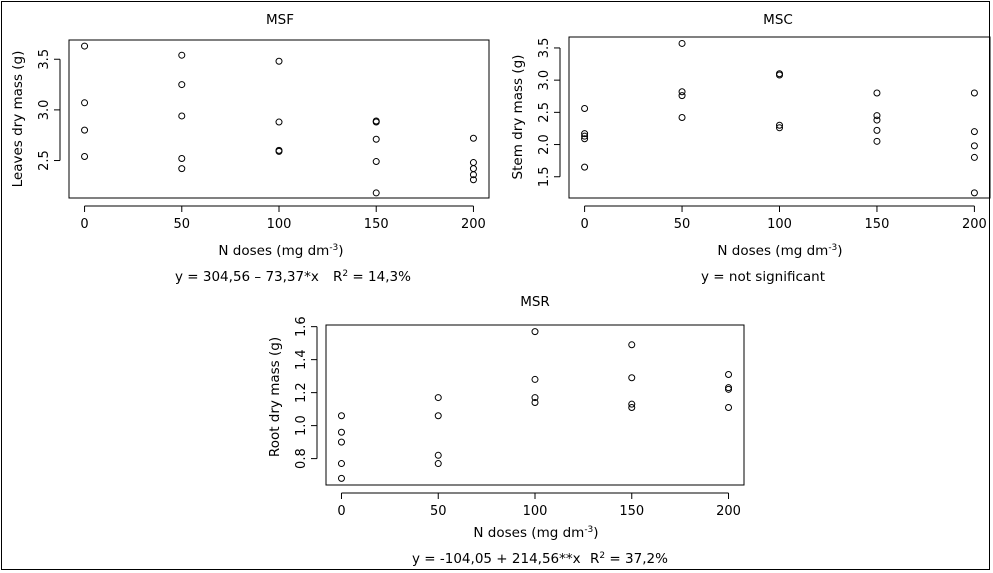 Image resolution: width=993 pixels, height=573 pixels. I want to click on y-axis: 1.5 2.0 2.5 3.0 3.5, so click(549, 112).